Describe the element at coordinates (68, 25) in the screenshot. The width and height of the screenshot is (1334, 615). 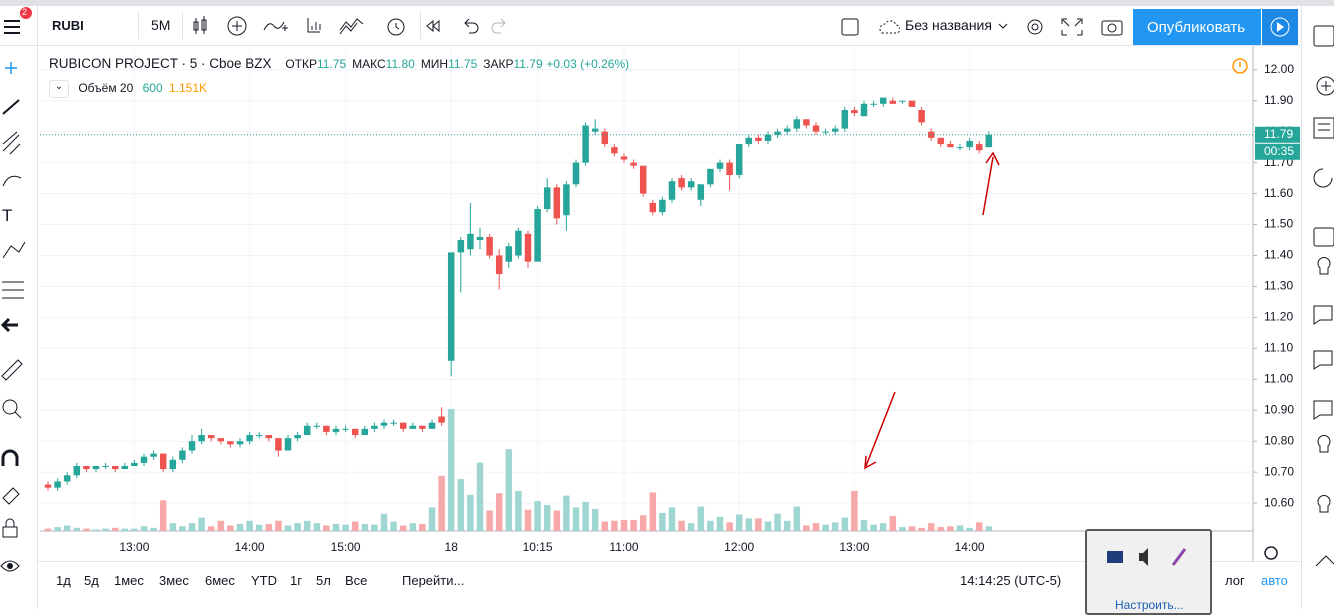
I see `symbol: RUBI` at that location.